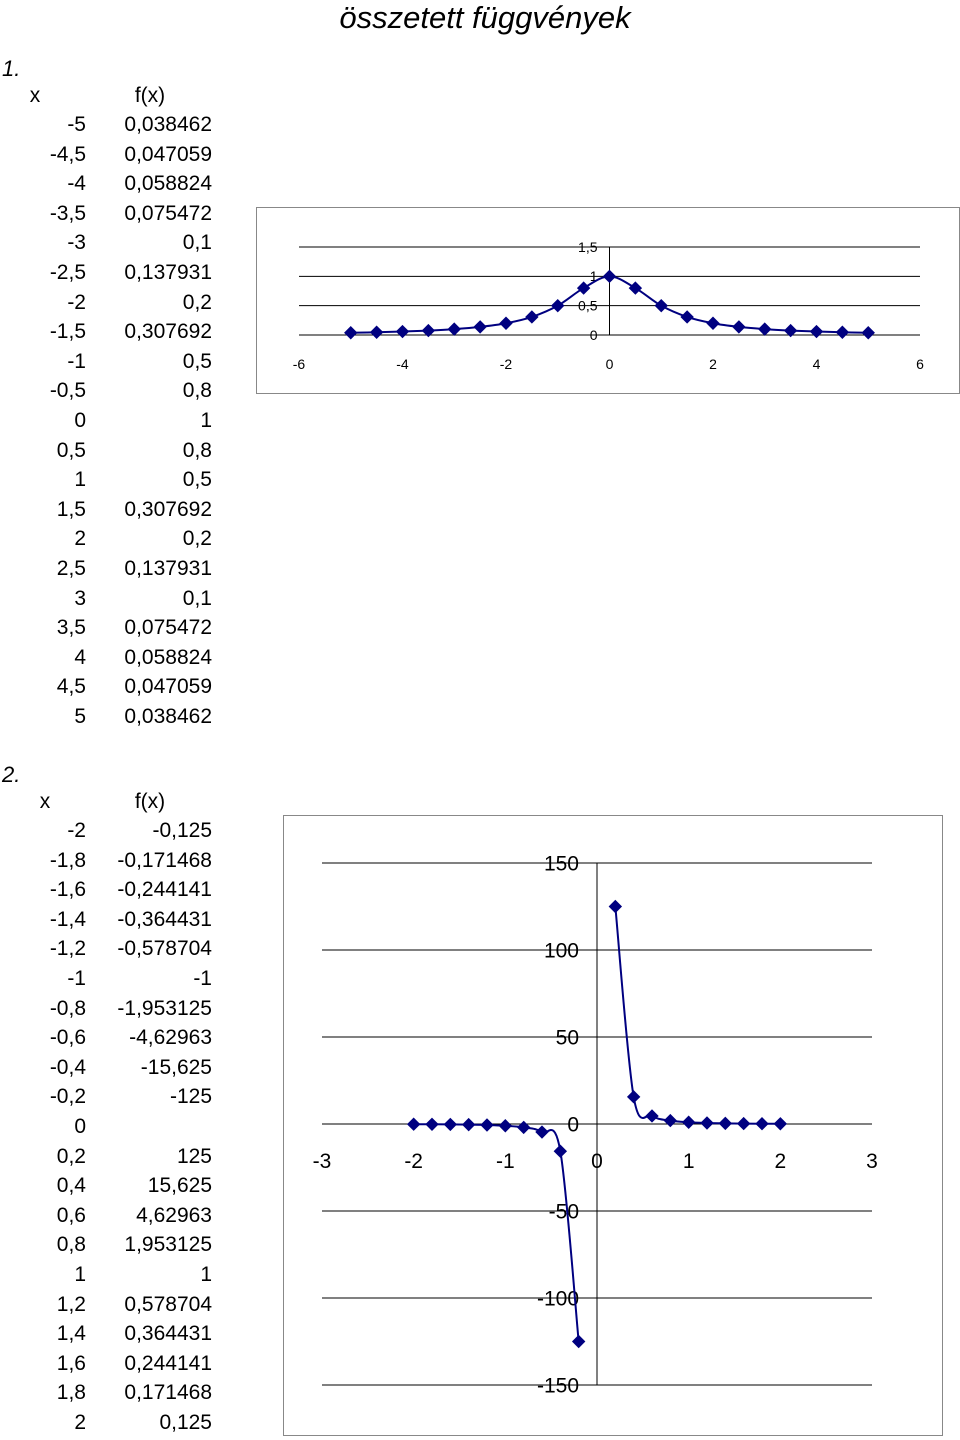  I want to click on y-tick-label: 150, so click(561, 863).